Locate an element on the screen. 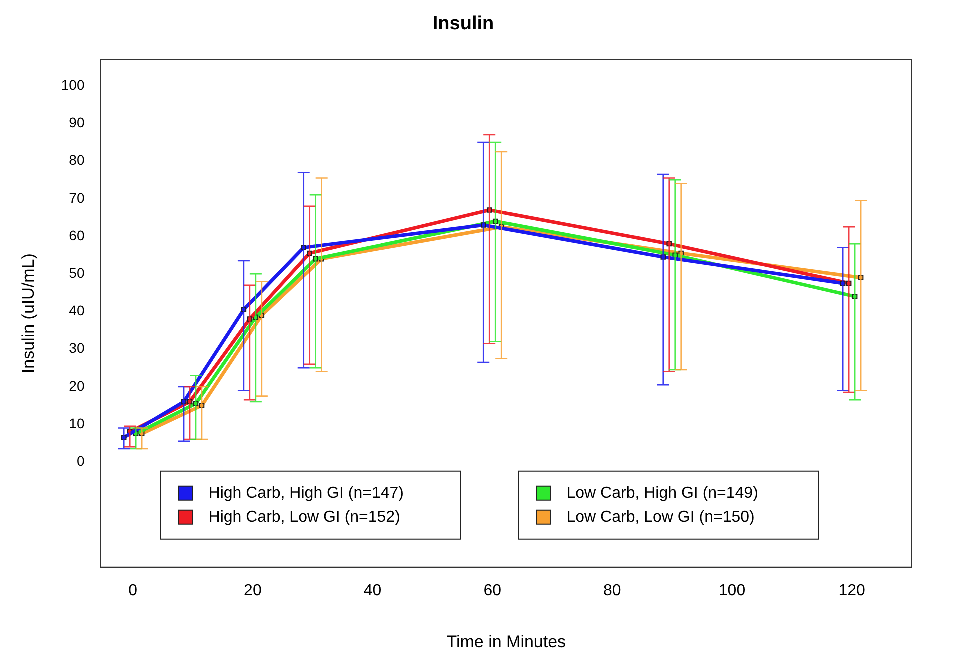  y-tick-label: 10 is located at coordinates (77, 423).